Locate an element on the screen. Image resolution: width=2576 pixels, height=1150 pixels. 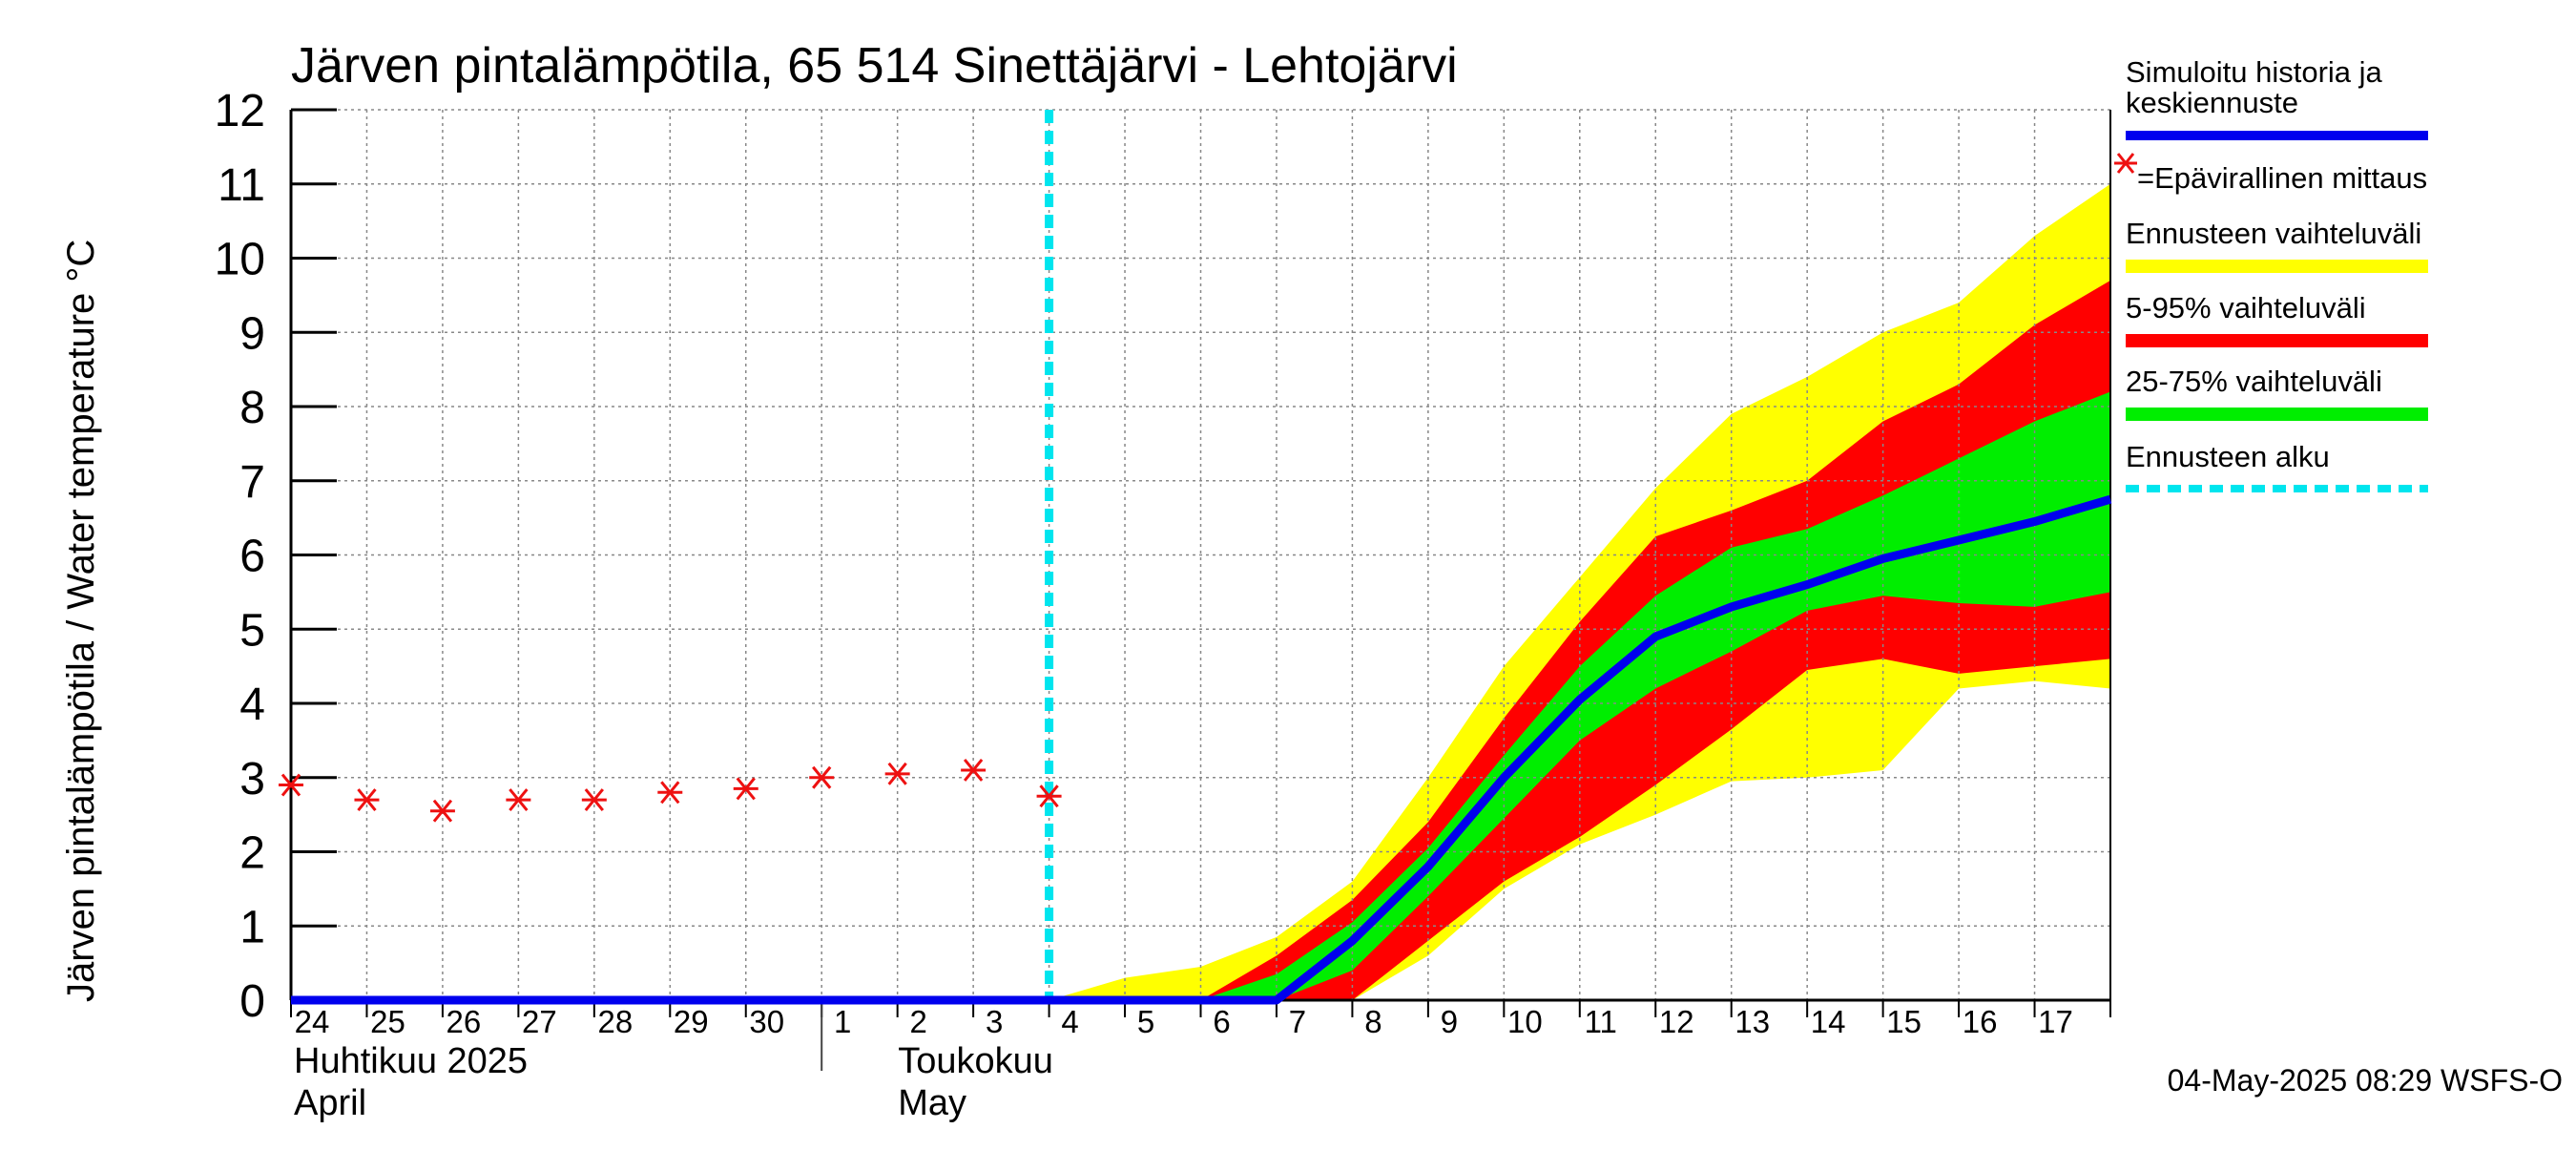
x-tick-label: 27 is located at coordinates (539, 1021).